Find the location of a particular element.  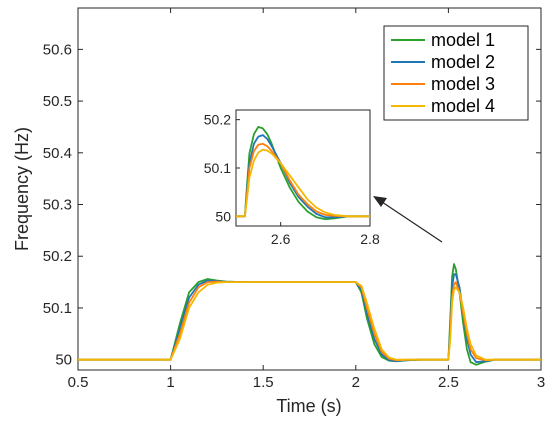

x-tick-label: 1.5 is located at coordinates (263, 382).